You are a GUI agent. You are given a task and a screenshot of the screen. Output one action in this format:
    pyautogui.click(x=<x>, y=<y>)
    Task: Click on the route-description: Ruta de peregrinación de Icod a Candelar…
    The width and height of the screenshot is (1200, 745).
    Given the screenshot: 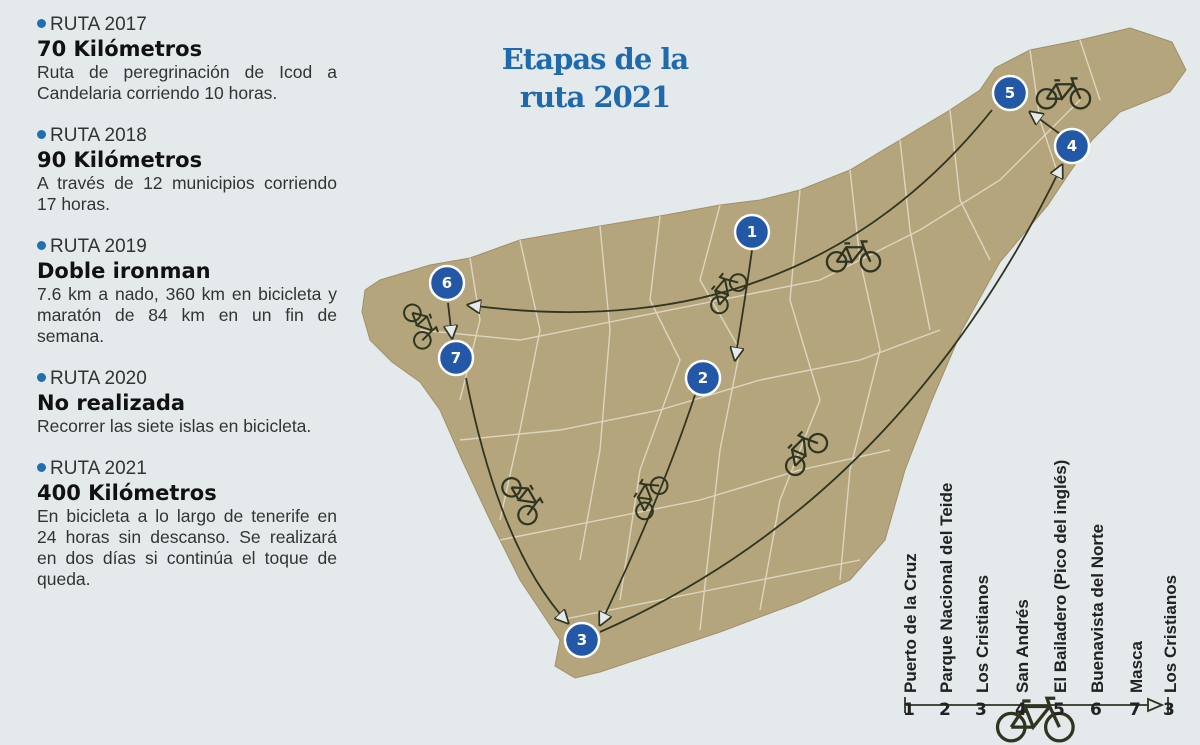 What is the action you would take?
    pyautogui.click(x=187, y=82)
    